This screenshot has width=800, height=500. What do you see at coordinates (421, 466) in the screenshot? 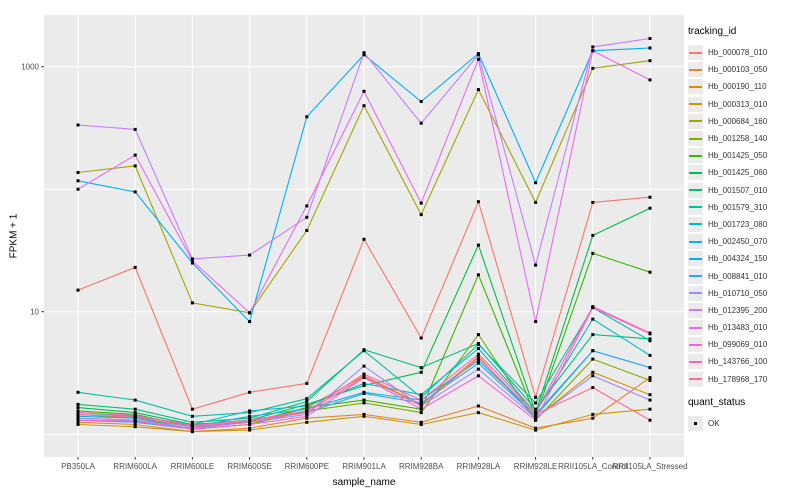
I see `x-tick-label: RRIM928BA` at bounding box center [421, 466].